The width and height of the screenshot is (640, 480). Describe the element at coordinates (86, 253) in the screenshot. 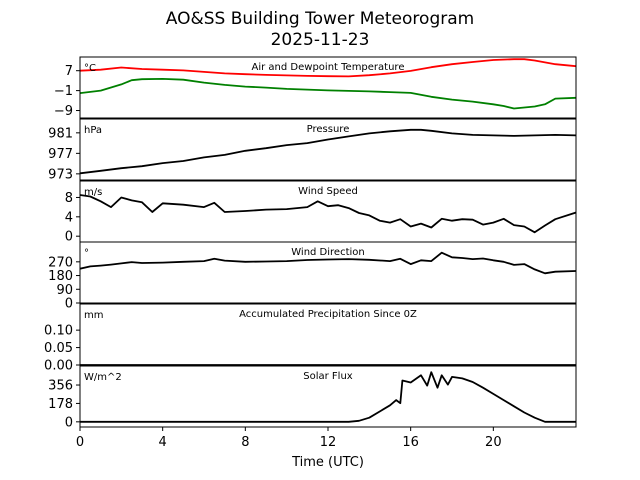

I see `panel-unit-label: °` at that location.